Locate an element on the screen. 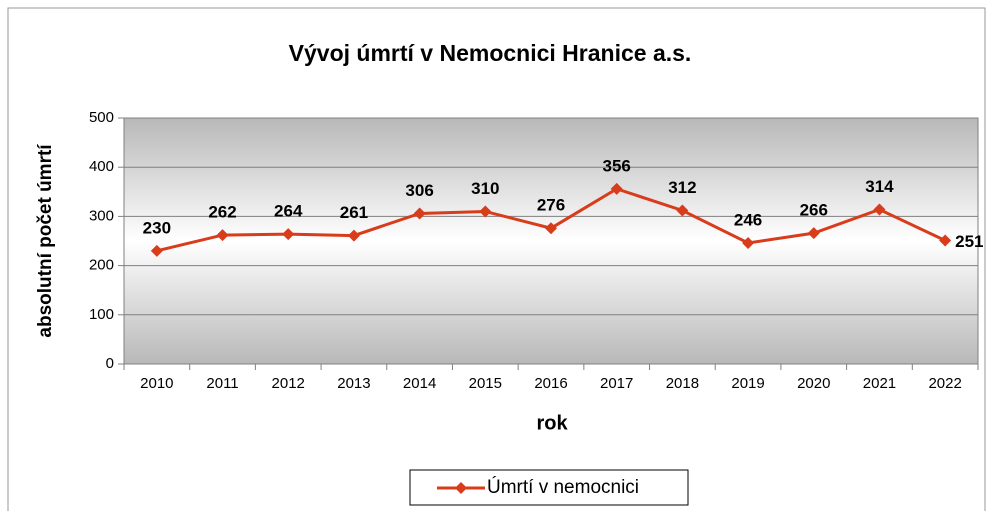 The width and height of the screenshot is (991, 511). data-label: 306 is located at coordinates (419, 190).